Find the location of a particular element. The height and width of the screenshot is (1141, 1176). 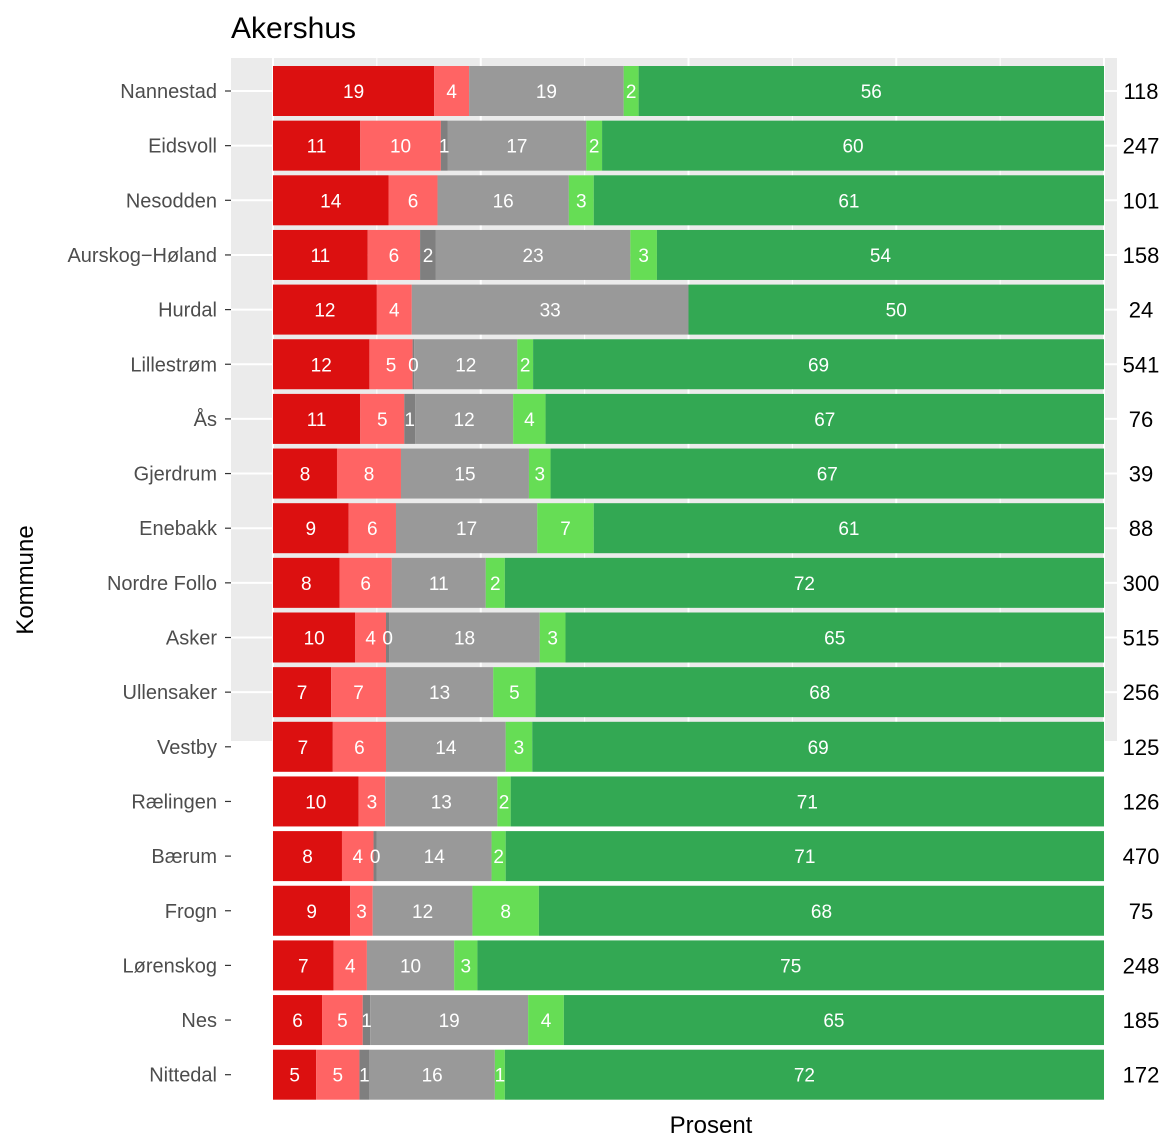

bar-value-label: 54 is located at coordinates (881, 256).